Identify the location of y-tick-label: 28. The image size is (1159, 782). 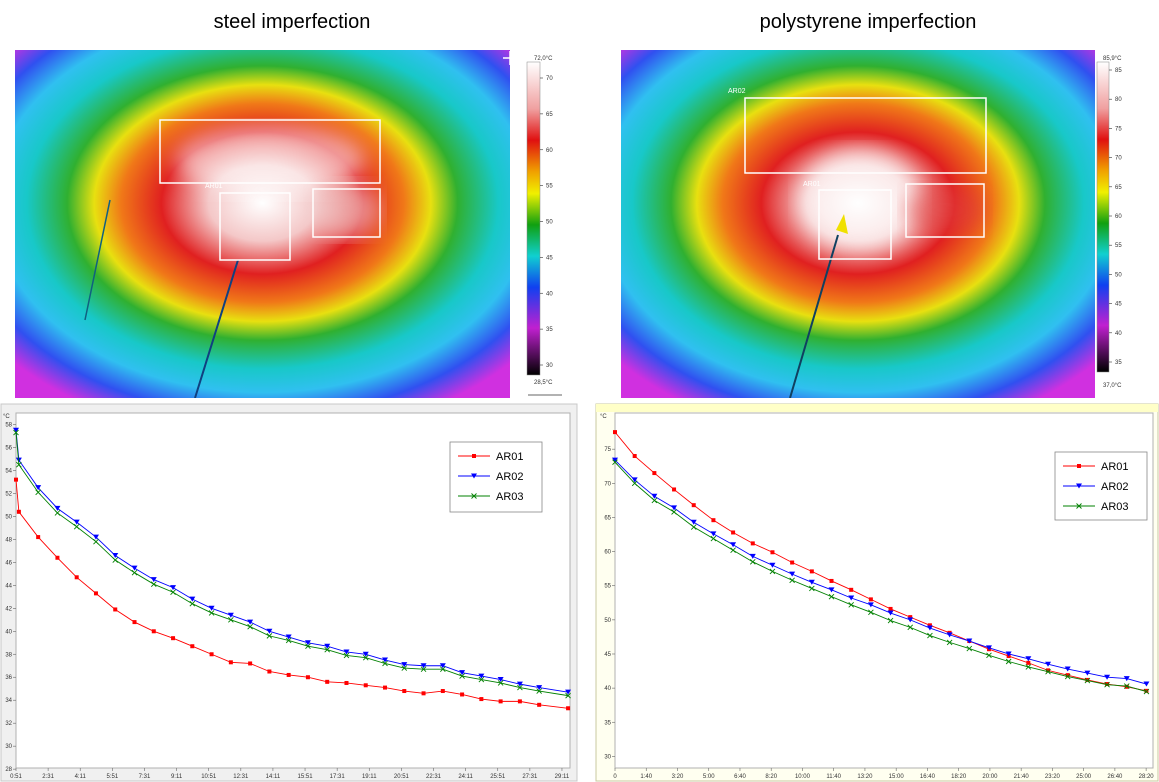
(8, 770).